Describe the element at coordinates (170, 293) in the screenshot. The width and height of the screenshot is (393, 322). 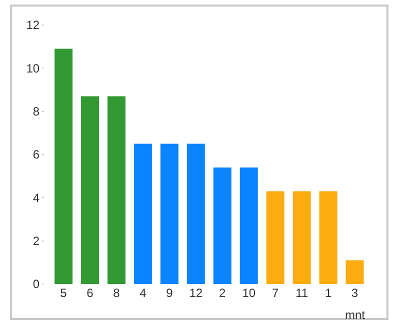
I see `x-tick-label: 9` at that location.